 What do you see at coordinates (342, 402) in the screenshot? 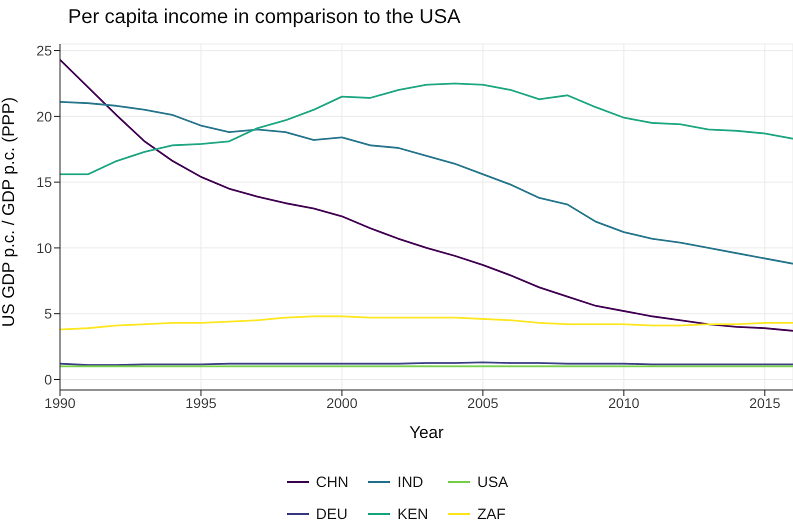
I see `x-tick-label: 2000` at bounding box center [342, 402].